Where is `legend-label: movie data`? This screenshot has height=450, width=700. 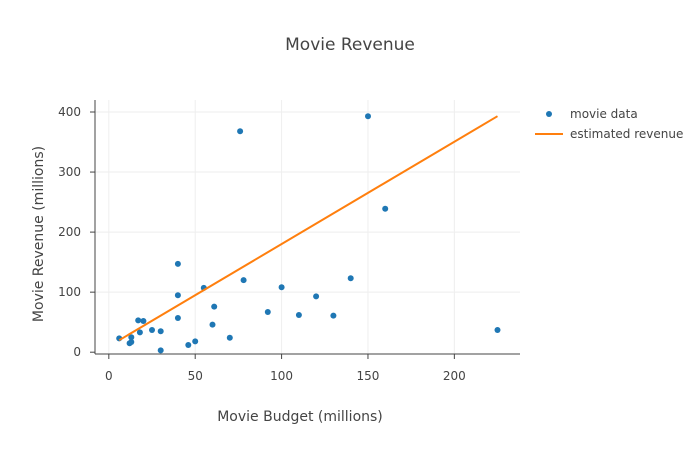
legend-label: movie data is located at coordinates (604, 114).